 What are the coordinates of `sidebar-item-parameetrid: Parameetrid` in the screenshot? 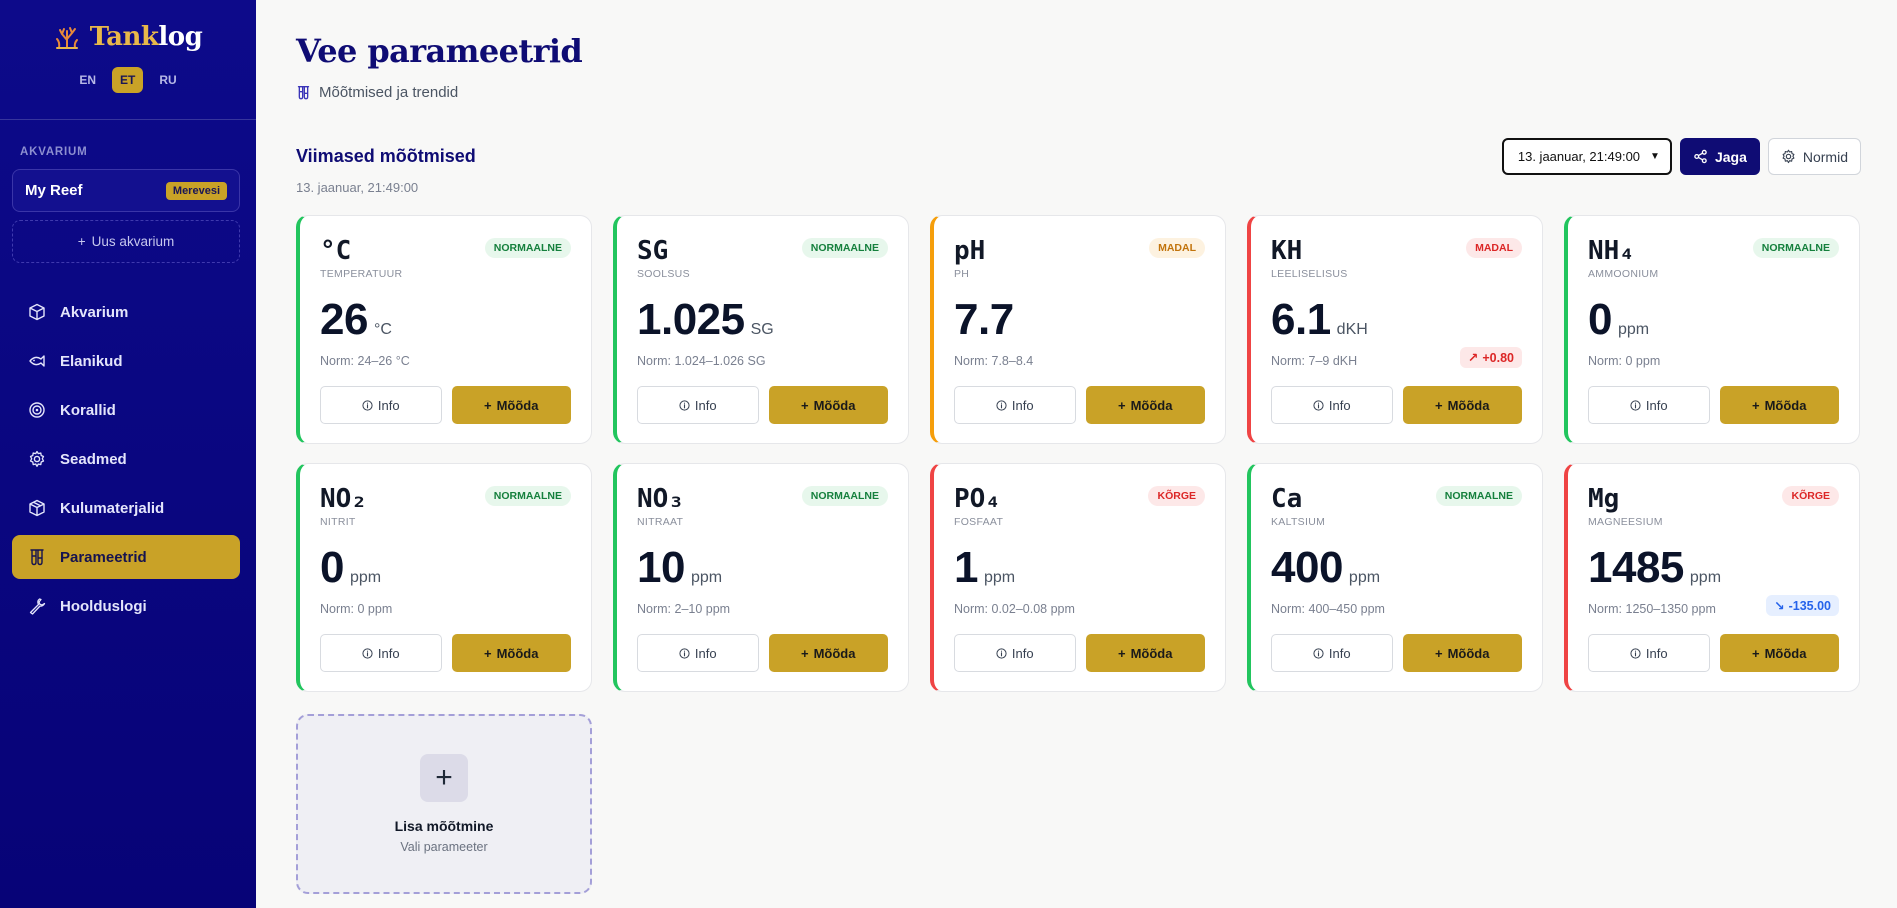 It's located at (126, 557).